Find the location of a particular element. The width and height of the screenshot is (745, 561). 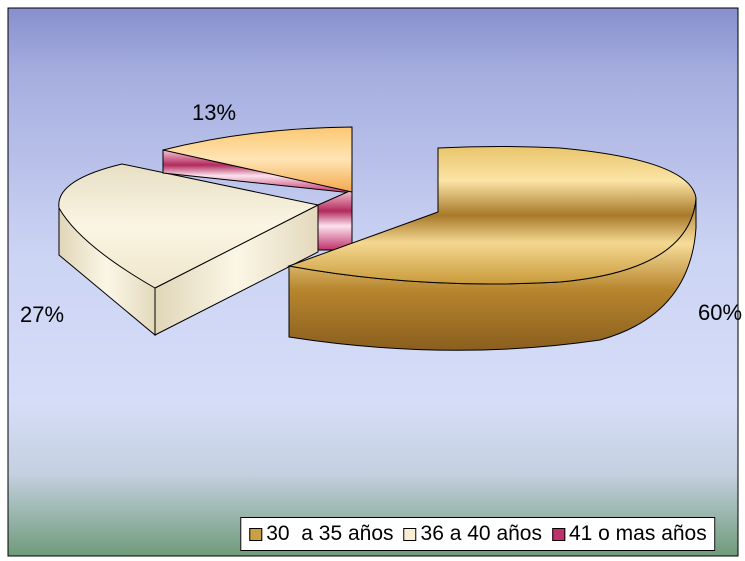

data-label-27: 27% is located at coordinates (42, 314).